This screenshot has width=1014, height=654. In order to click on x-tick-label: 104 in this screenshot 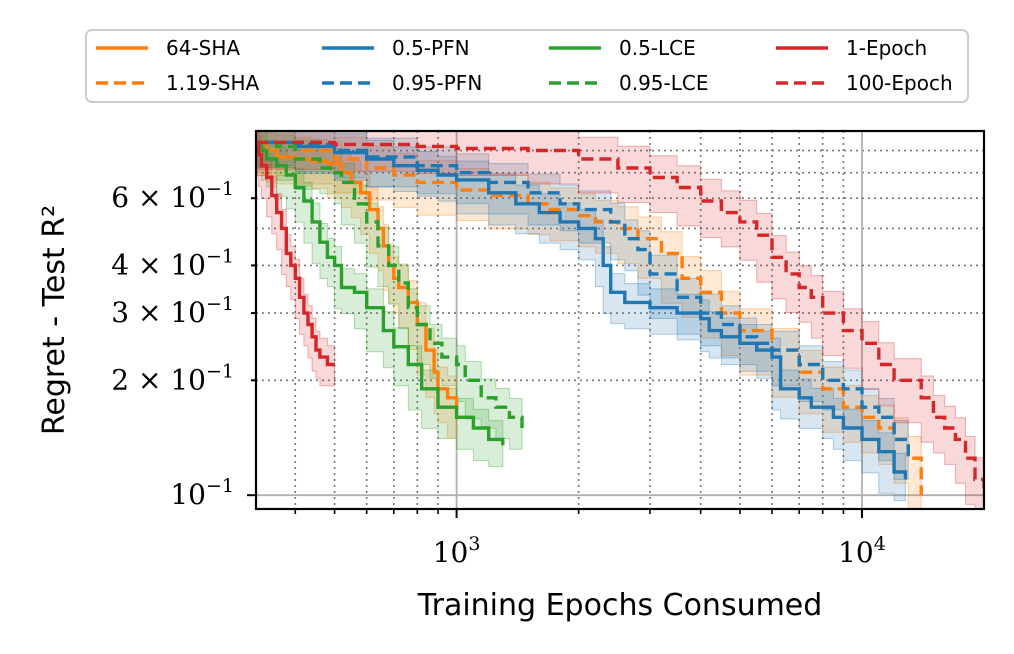, I will do `click(862, 551)`.